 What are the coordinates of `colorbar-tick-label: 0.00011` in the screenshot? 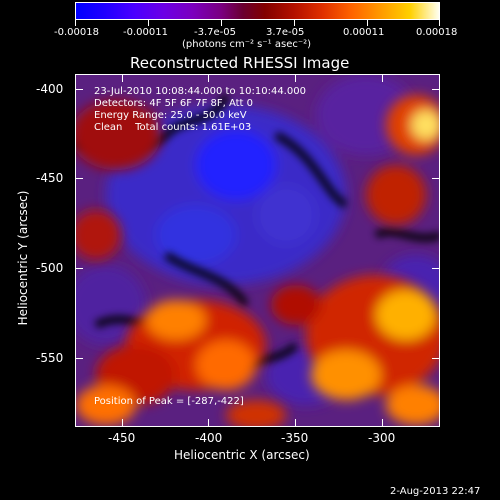 It's located at (364, 32).